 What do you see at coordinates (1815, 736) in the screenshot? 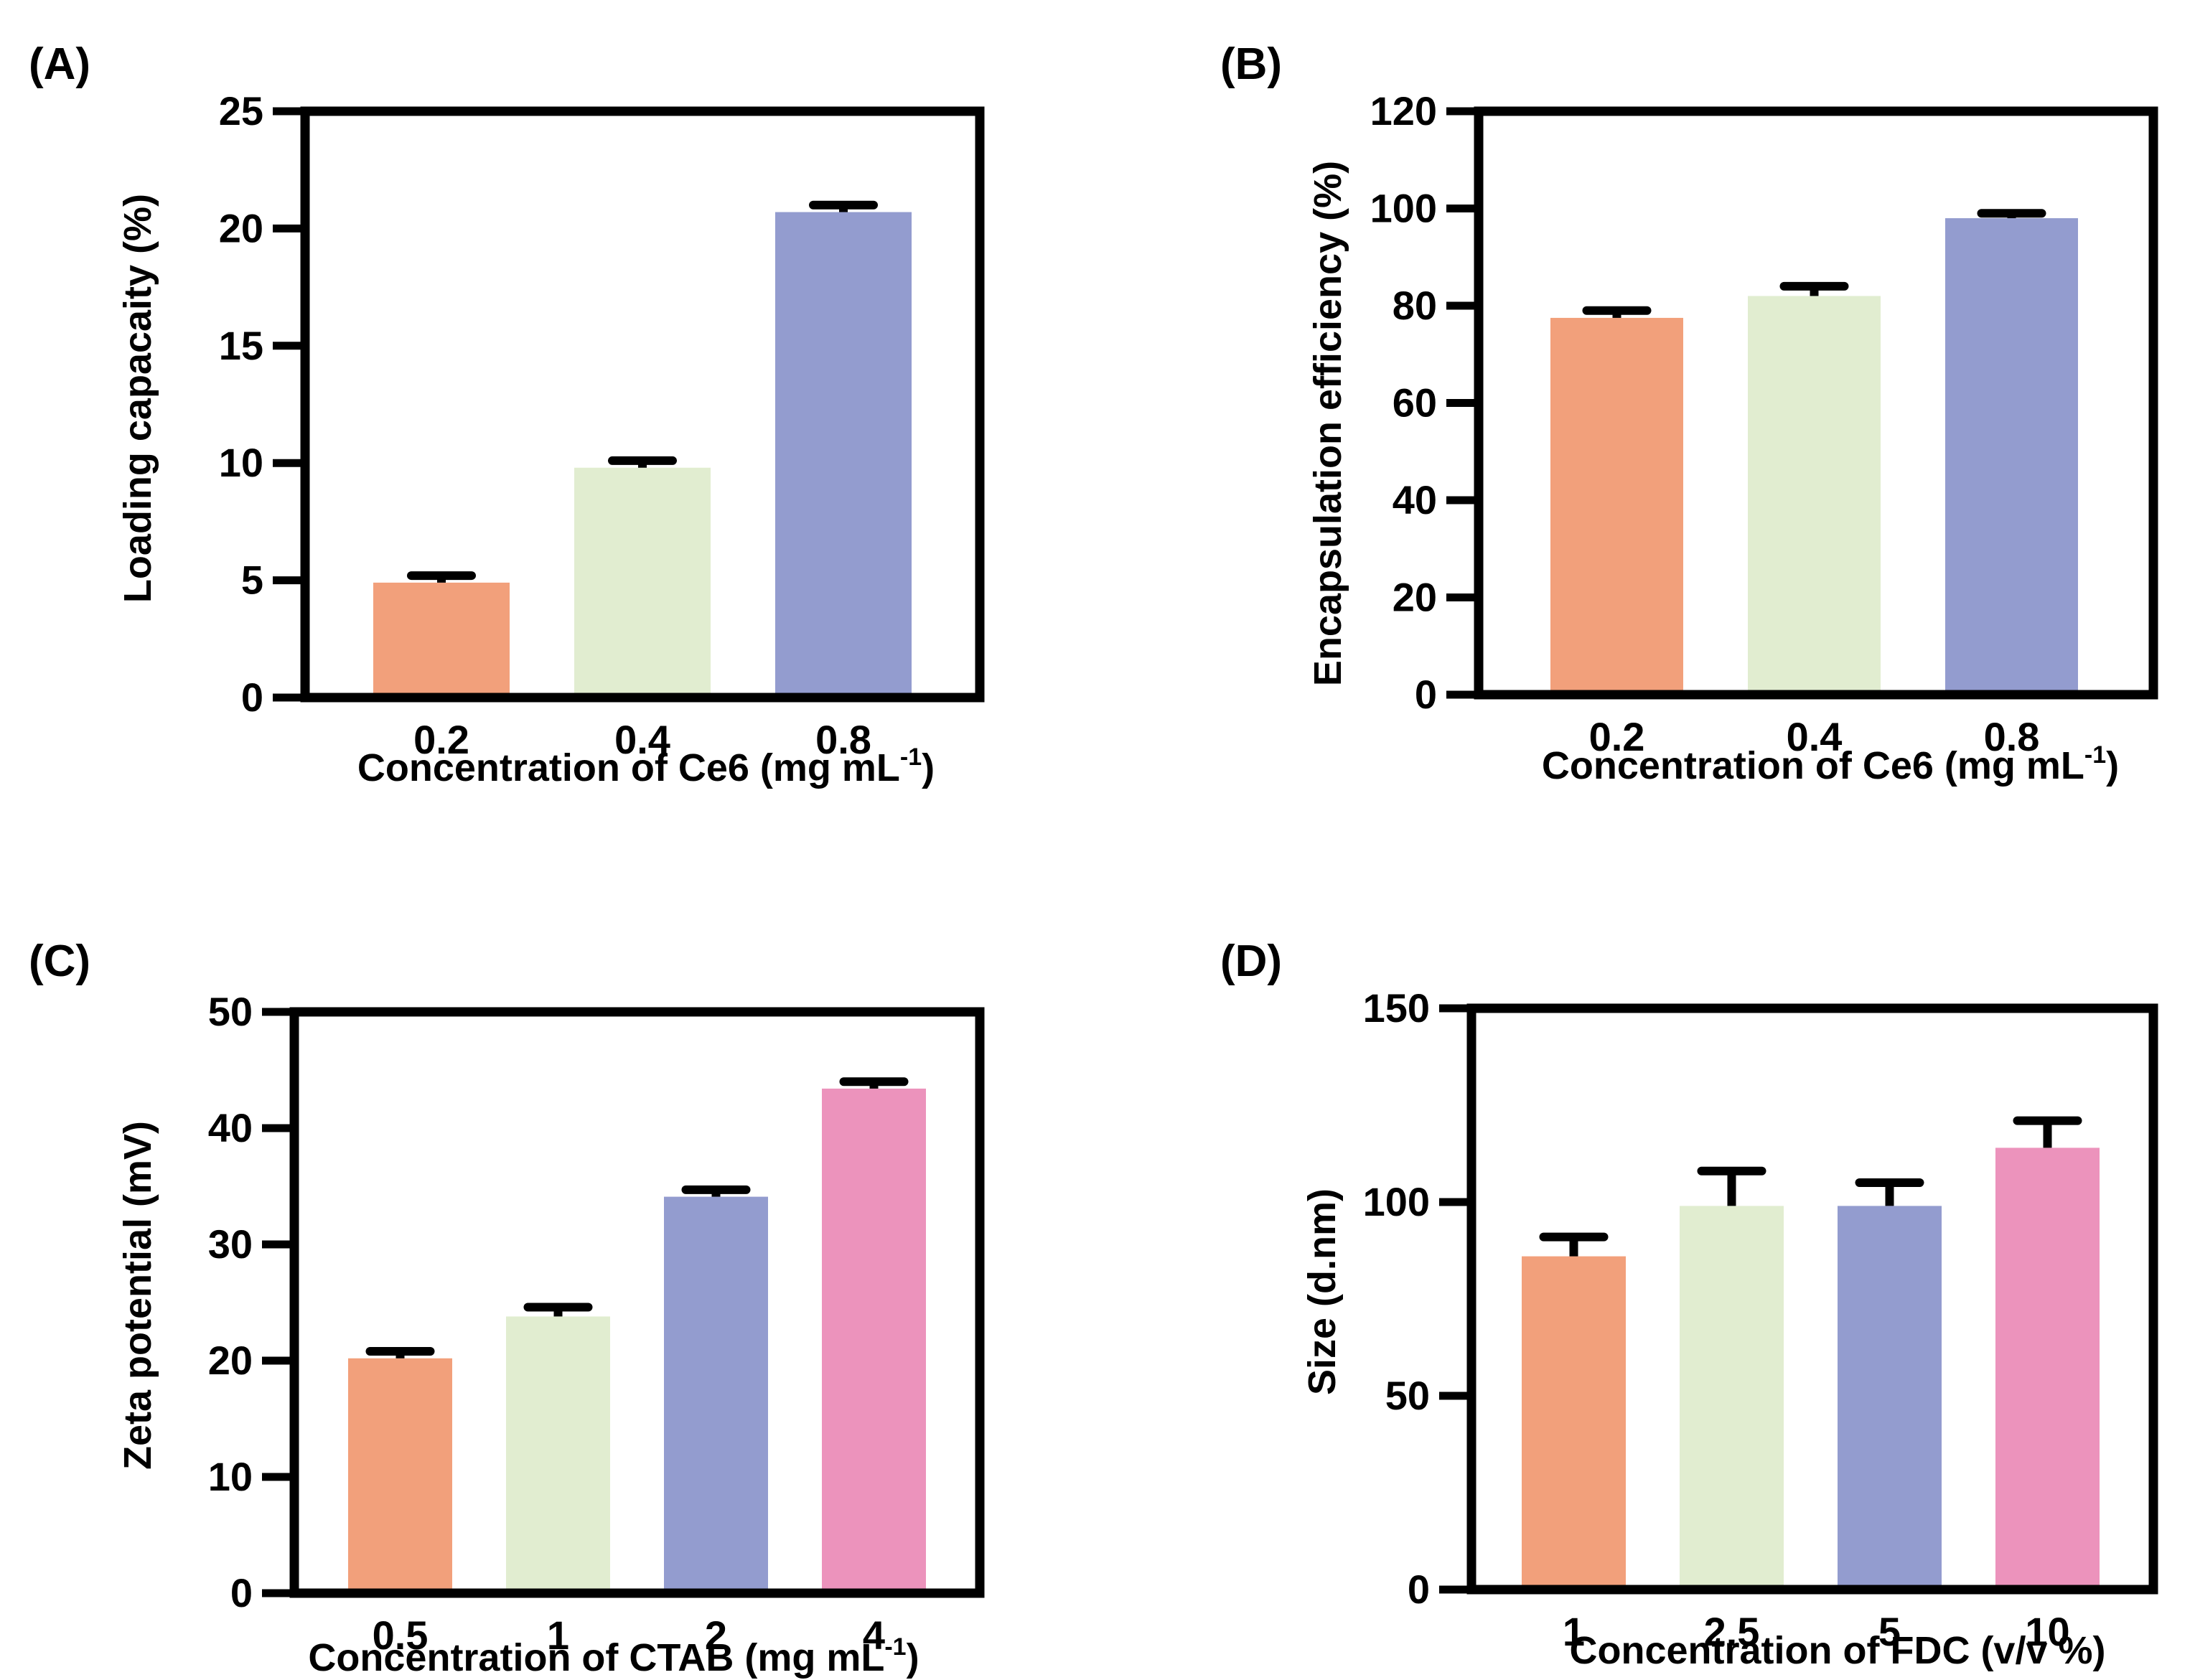
I see `panel-b-xtick-0.4: 0.4` at bounding box center [1815, 736].